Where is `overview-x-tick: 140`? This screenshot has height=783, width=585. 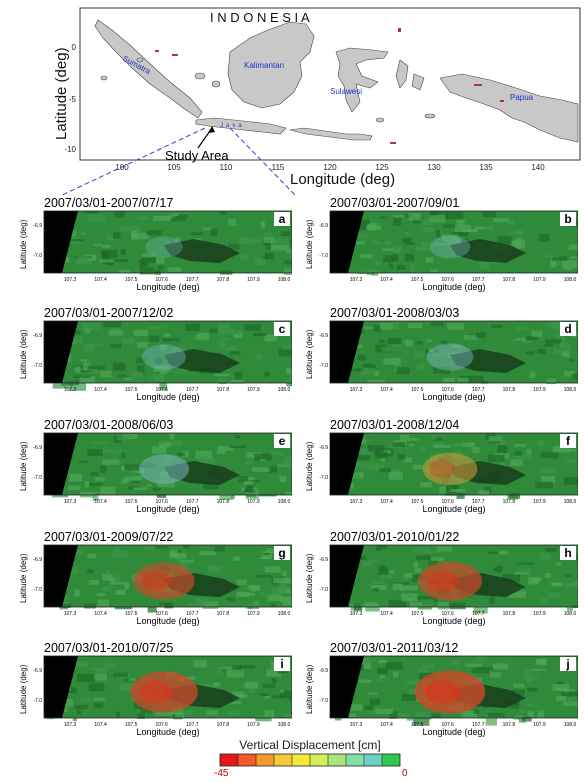 overview-x-tick: 140 is located at coordinates (538, 167).